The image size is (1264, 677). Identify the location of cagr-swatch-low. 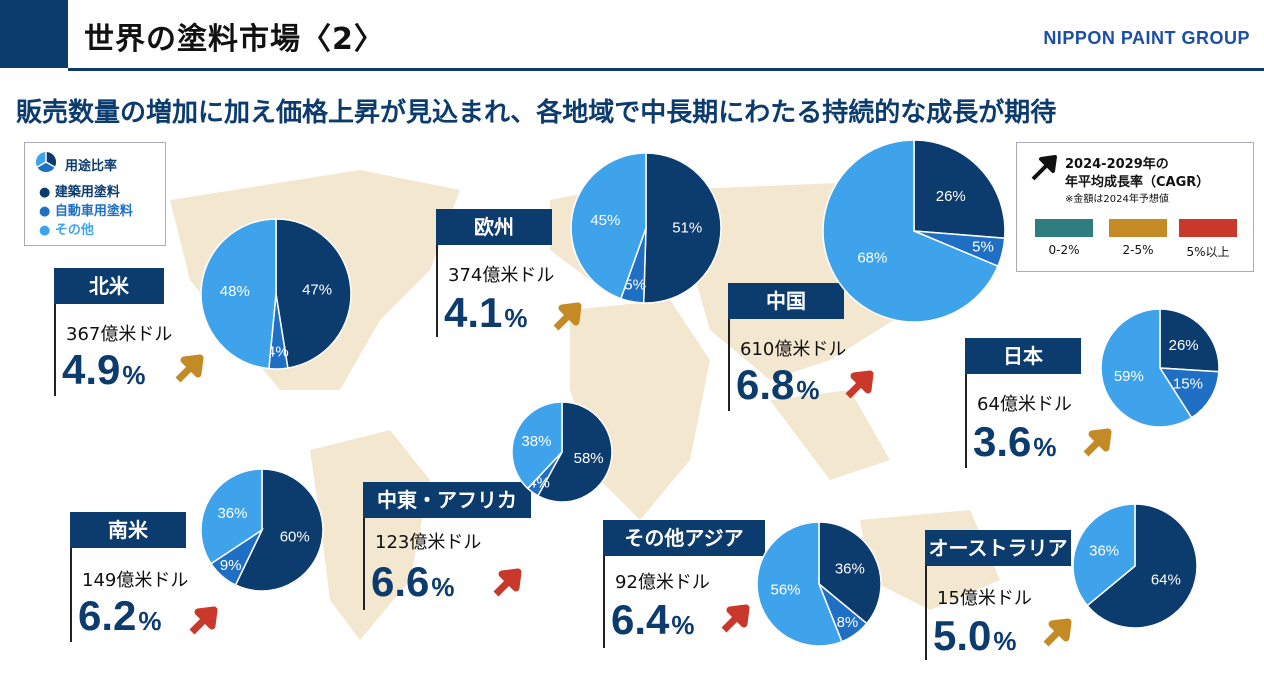
(1064, 228).